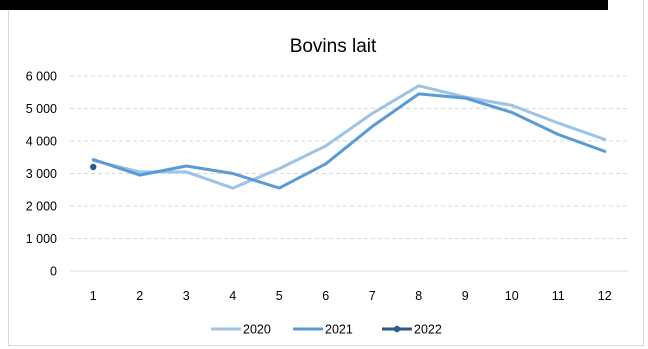 Image resolution: width=648 pixels, height=349 pixels. I want to click on x-tick-label: 9, so click(465, 296).